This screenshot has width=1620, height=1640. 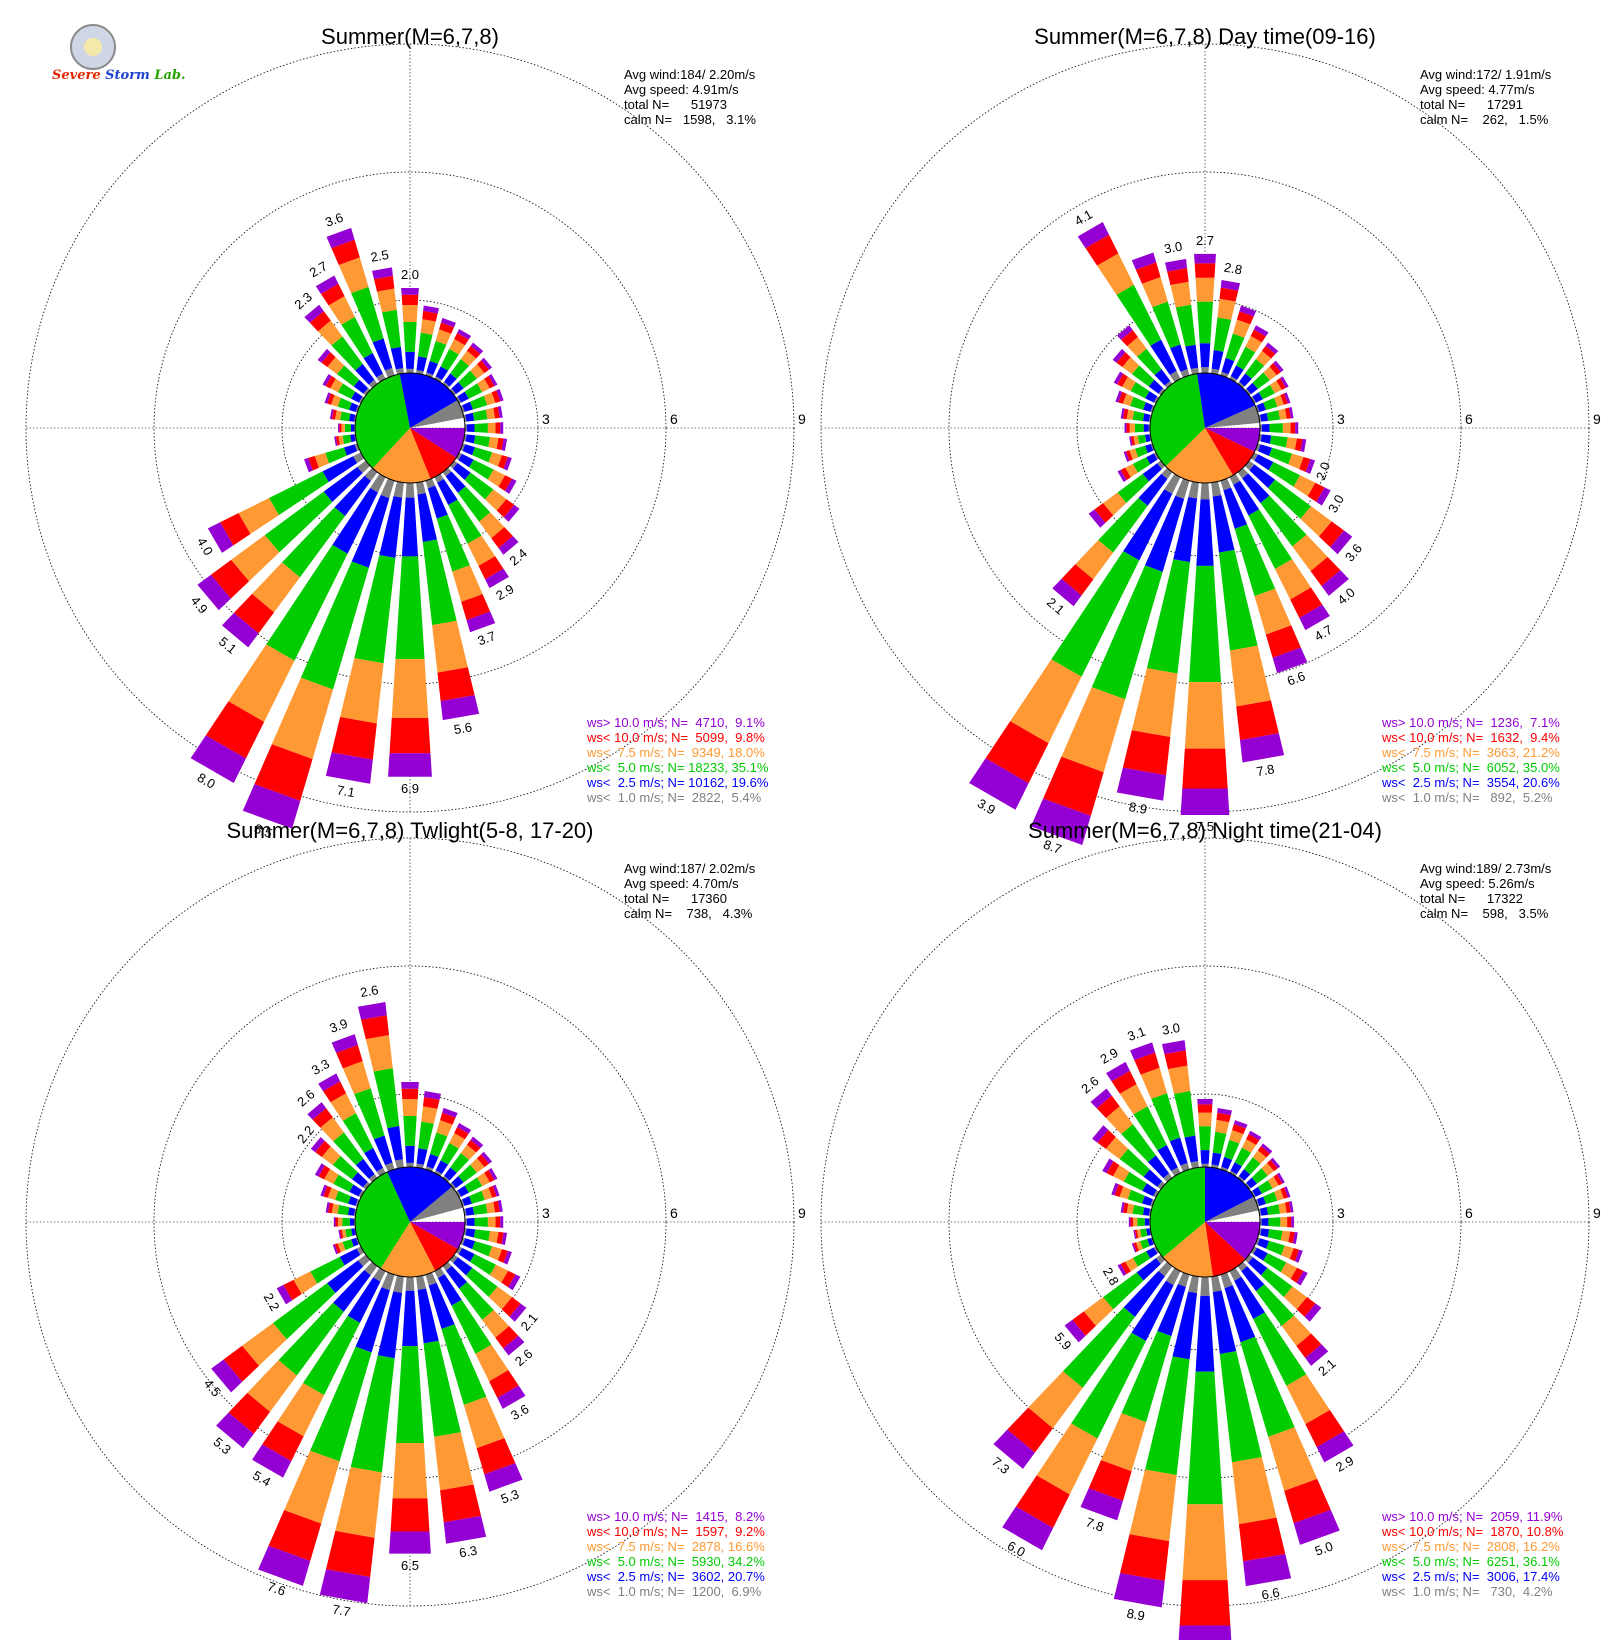 What do you see at coordinates (681, 883) in the screenshot?
I see `stats-line: Avg speed: 4.70m/s` at bounding box center [681, 883].